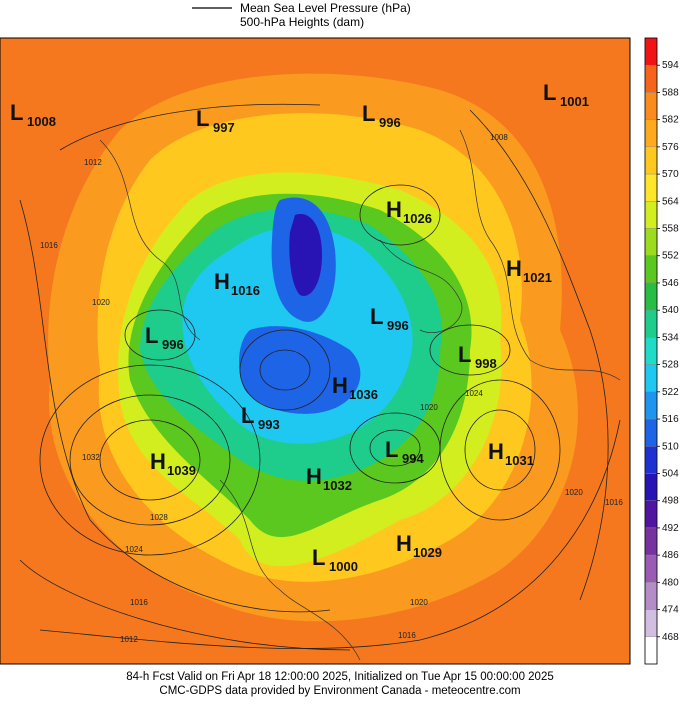 This screenshot has height=705, width=680. What do you see at coordinates (670, 582) in the screenshot?
I see `colorbar-label: 480` at bounding box center [670, 582].